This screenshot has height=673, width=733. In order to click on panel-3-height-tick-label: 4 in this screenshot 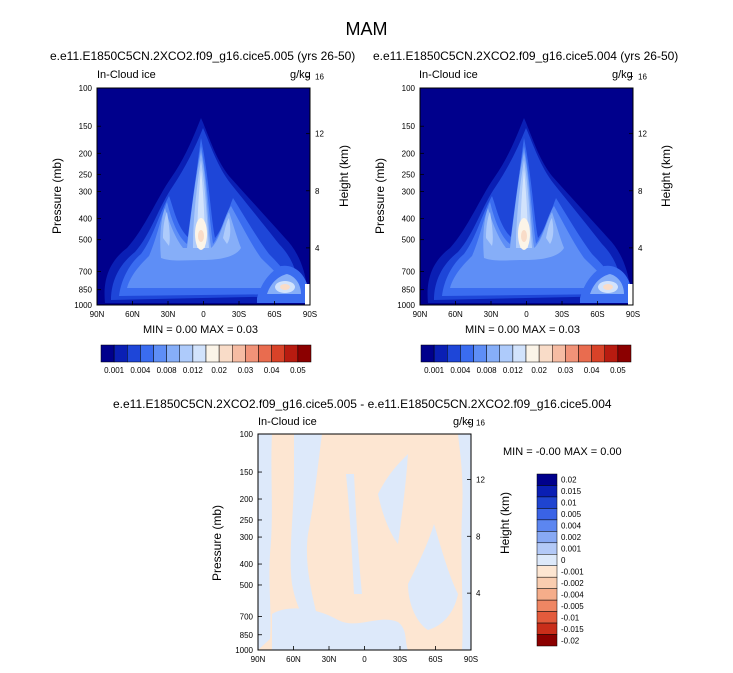, I will do `click(478, 593)`.